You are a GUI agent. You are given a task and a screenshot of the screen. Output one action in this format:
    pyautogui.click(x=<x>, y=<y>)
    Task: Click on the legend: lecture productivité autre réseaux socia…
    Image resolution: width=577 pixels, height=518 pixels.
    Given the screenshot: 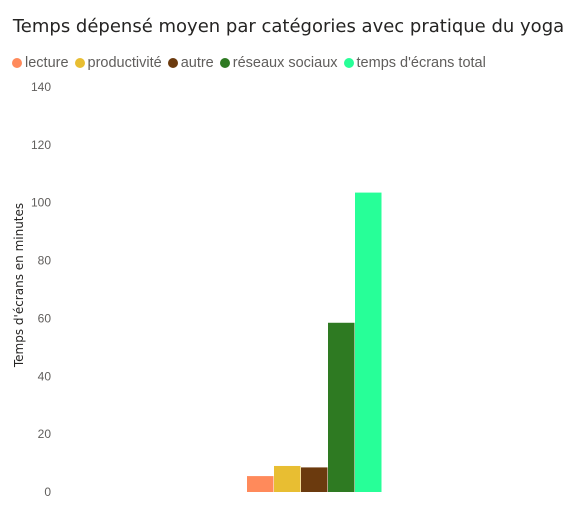 What is the action you would take?
    pyautogui.click(x=252, y=63)
    